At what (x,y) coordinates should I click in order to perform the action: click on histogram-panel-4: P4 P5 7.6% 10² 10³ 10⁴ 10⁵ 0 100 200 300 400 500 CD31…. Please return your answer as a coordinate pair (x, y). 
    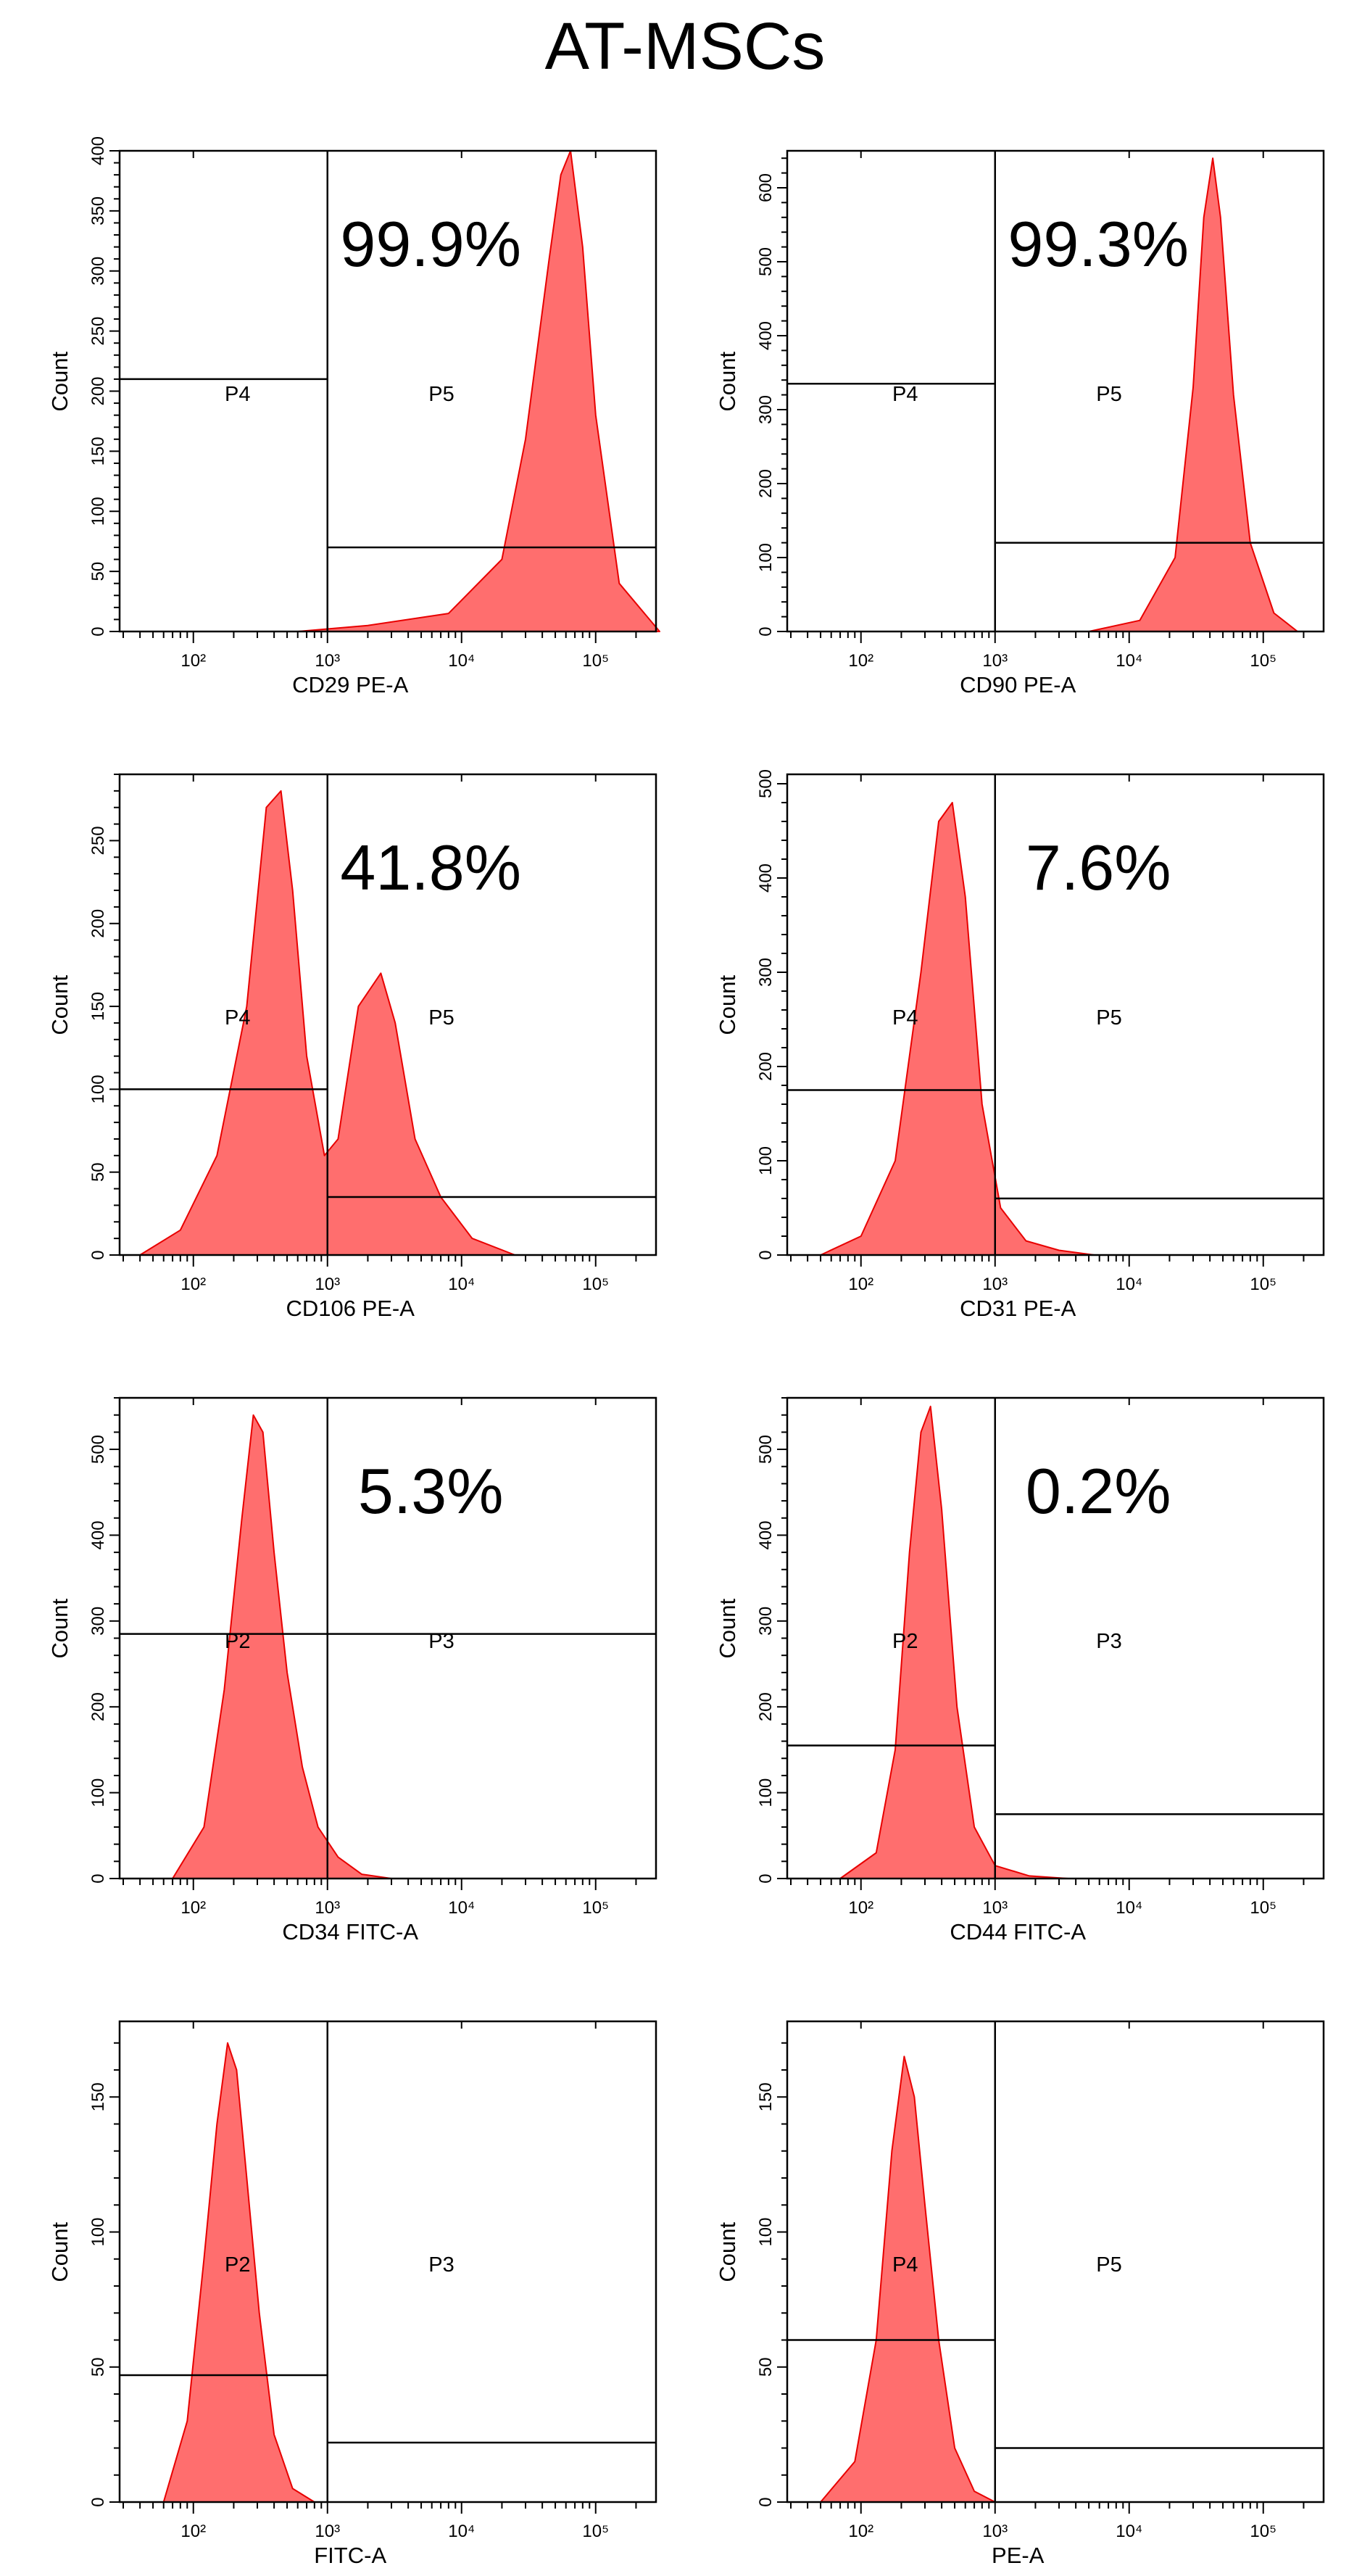
    Looking at the image, I should click on (1020, 1045).